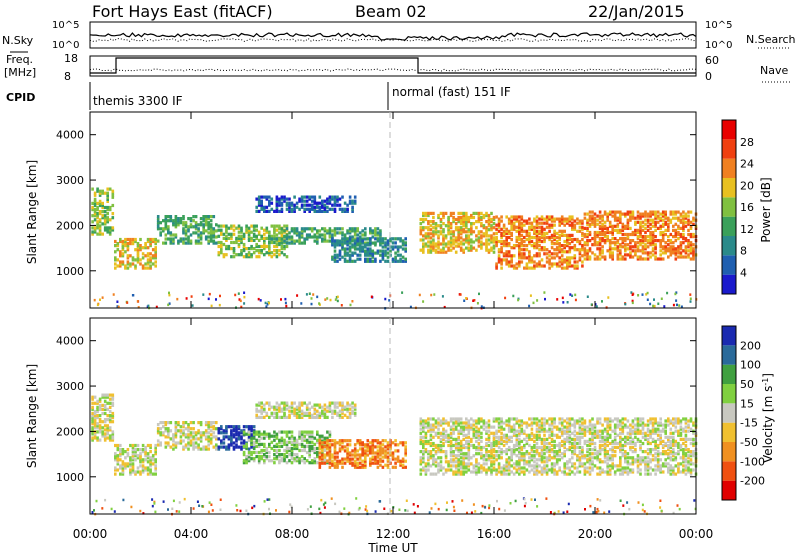  I want to click on nave-tick-bottom: 0, so click(708, 76).